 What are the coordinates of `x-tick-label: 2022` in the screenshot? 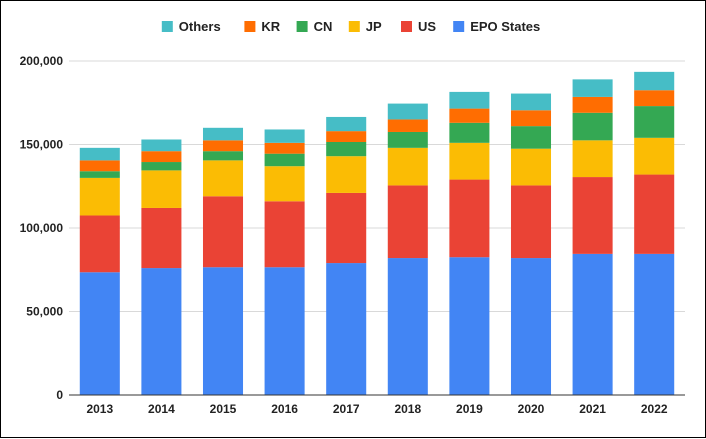 It's located at (654, 409).